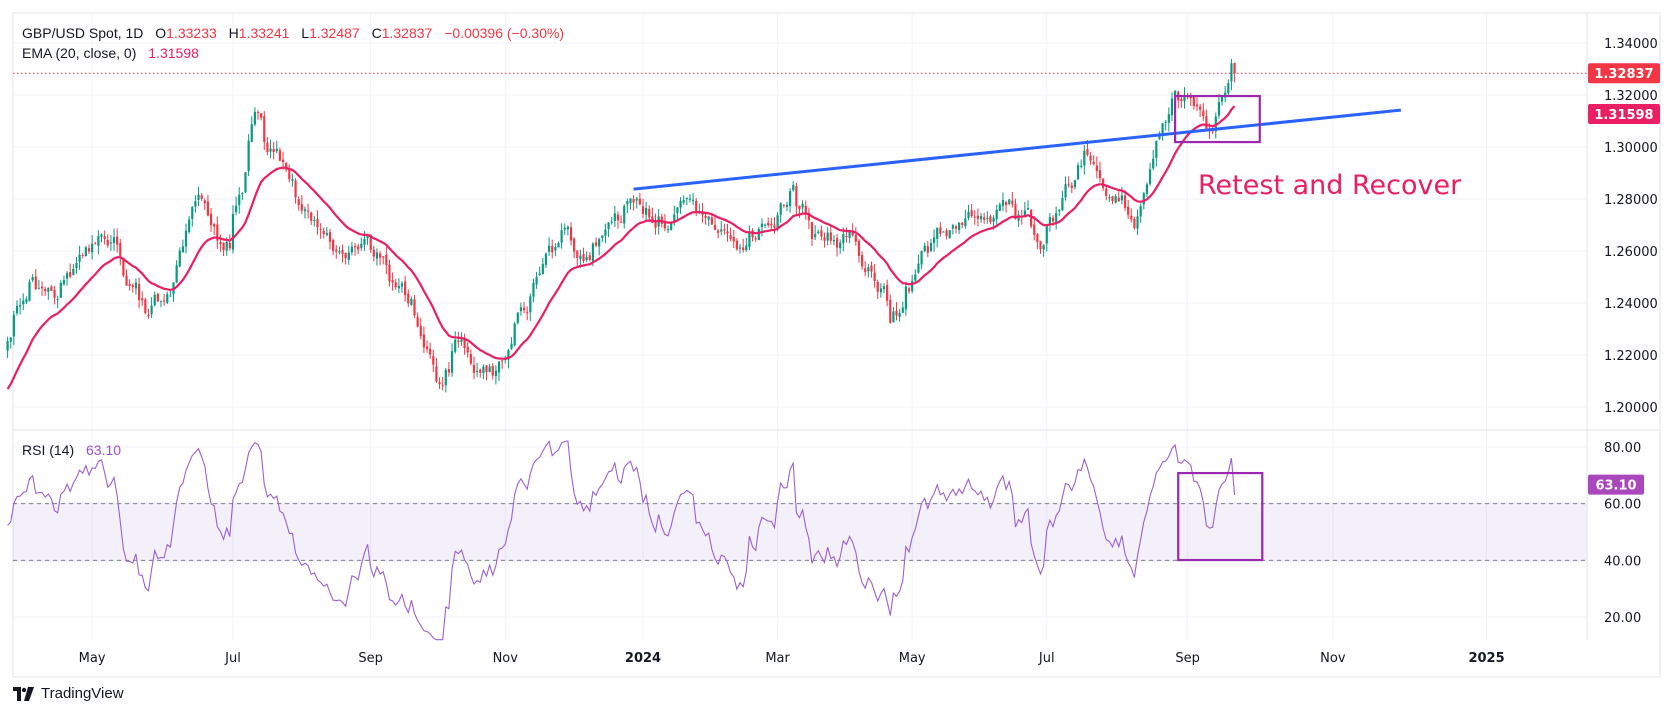  I want to click on time-tick-label: May, so click(92, 658).